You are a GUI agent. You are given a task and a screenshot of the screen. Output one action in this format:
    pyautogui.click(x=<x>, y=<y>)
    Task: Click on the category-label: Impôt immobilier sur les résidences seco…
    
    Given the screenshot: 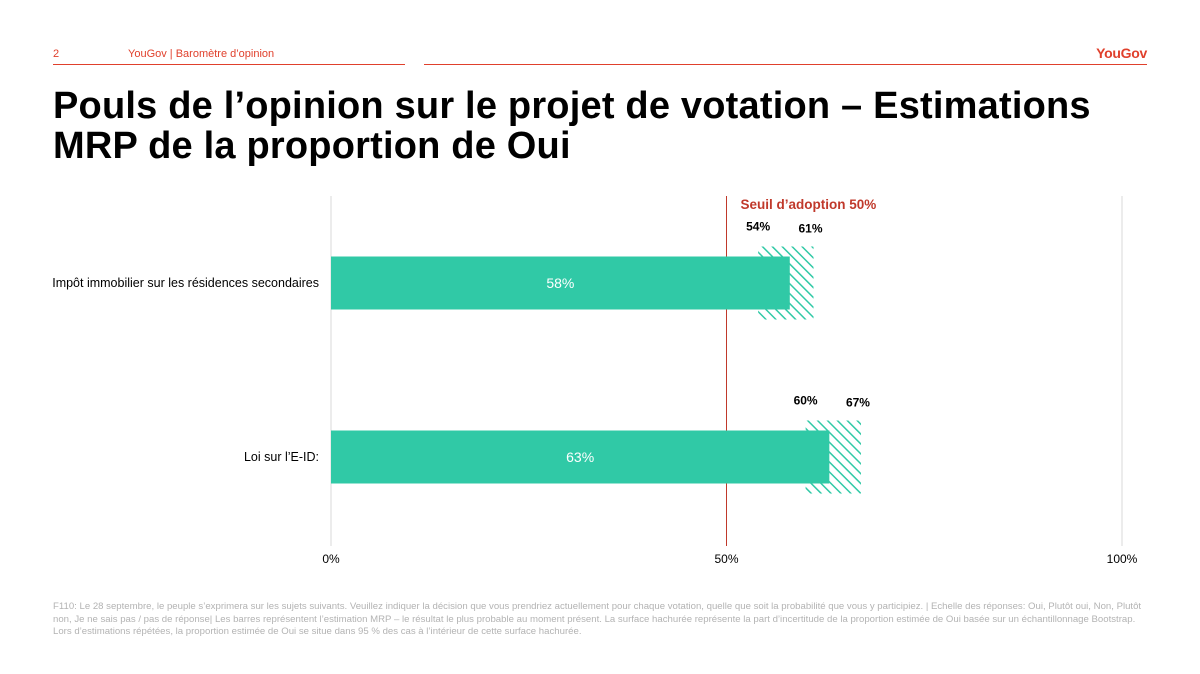 What is the action you would take?
    pyautogui.click(x=185, y=283)
    